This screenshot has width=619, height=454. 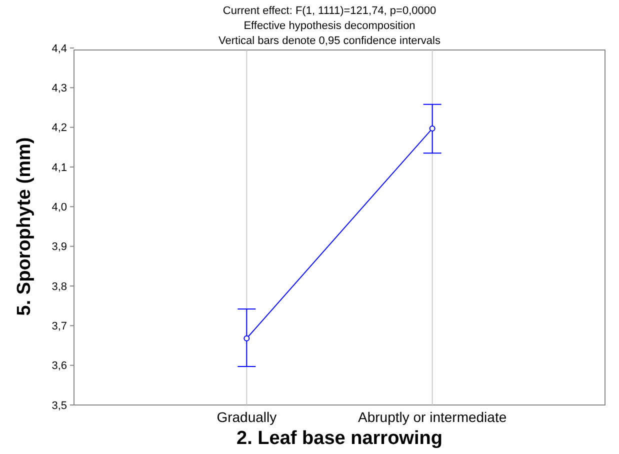 What do you see at coordinates (330, 26) in the screenshot?
I see `chart-subtitle: Effective hypothesis decomposition` at bounding box center [330, 26].